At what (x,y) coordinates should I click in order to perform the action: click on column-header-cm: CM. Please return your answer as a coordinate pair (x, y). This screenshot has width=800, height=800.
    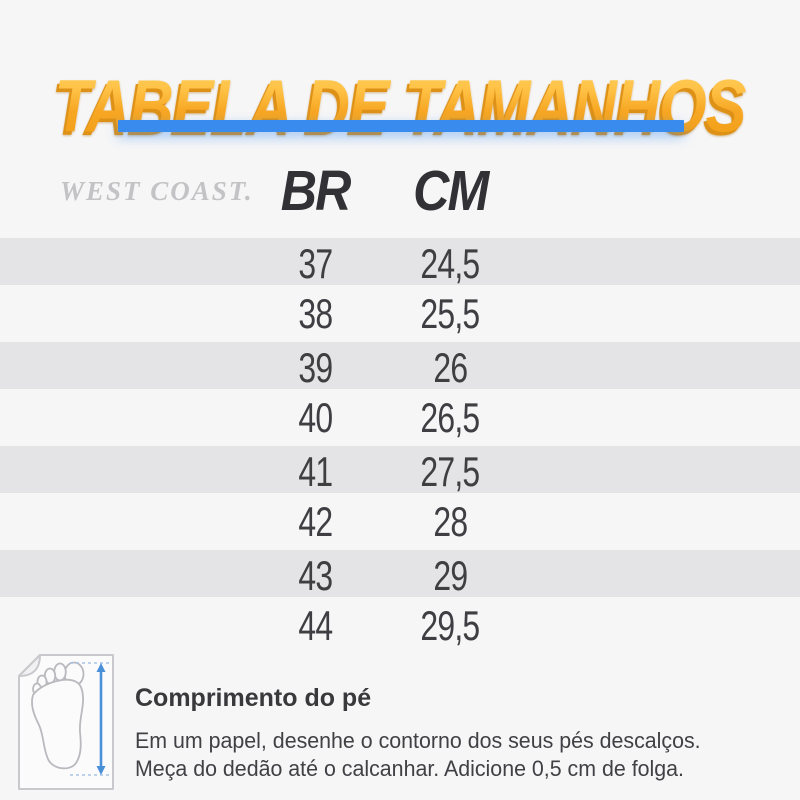
    Looking at the image, I should click on (450, 191).